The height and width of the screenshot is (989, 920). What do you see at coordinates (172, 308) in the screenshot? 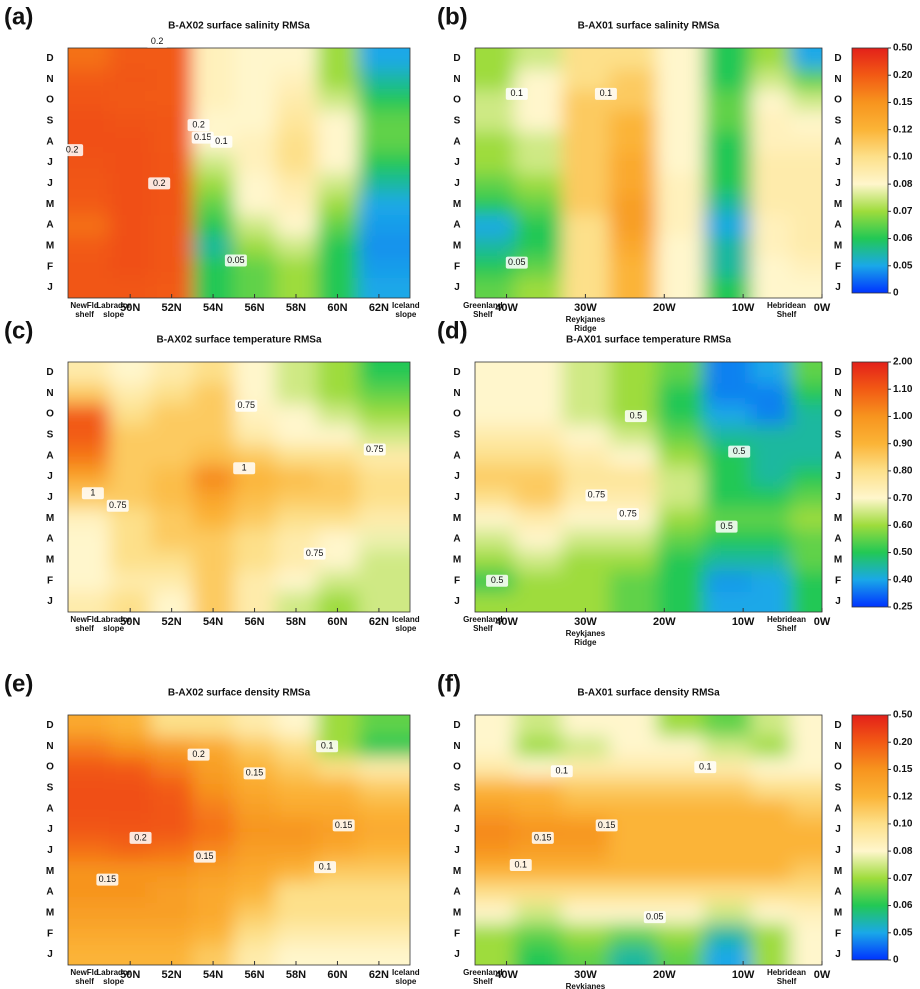
I see `x-tick-label: 52N` at bounding box center [172, 308].